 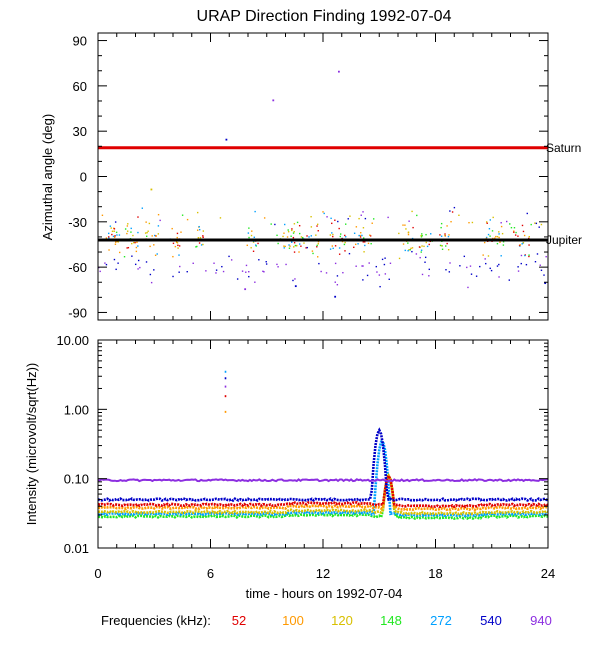 What do you see at coordinates (156, 620) in the screenshot?
I see `legend-label: Frequencies (kHz):` at bounding box center [156, 620].